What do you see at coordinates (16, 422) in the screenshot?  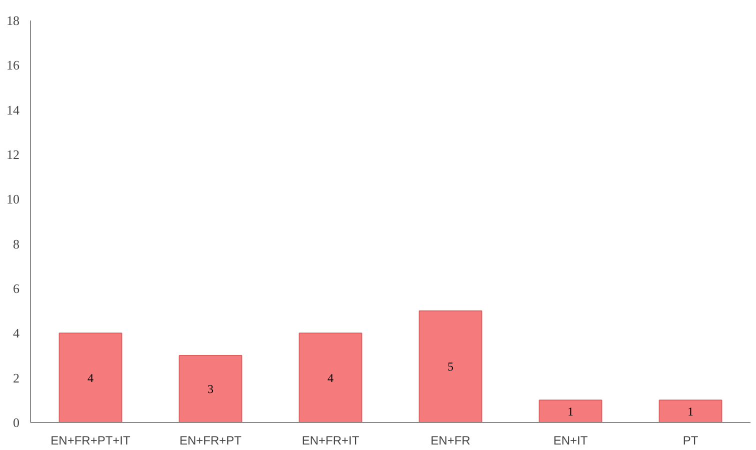 I see `y-tick-label: 0` at bounding box center [16, 422].